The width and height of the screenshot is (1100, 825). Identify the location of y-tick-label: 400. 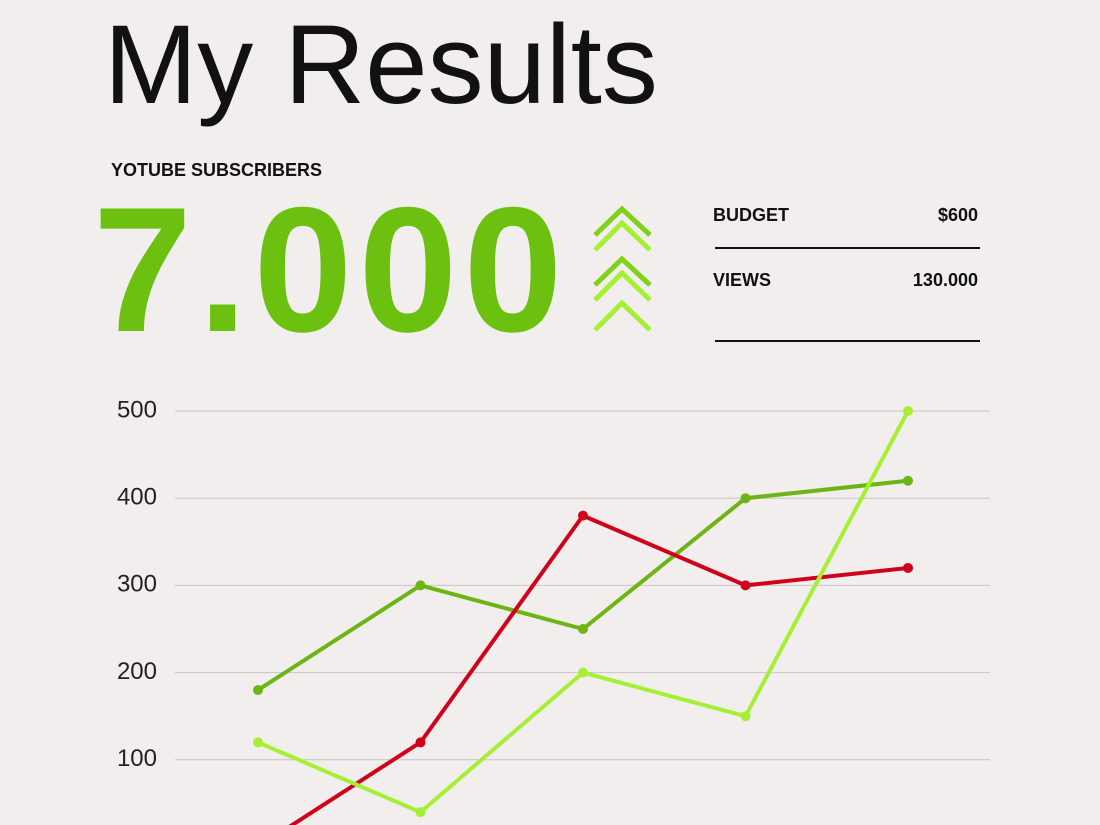
(137, 497).